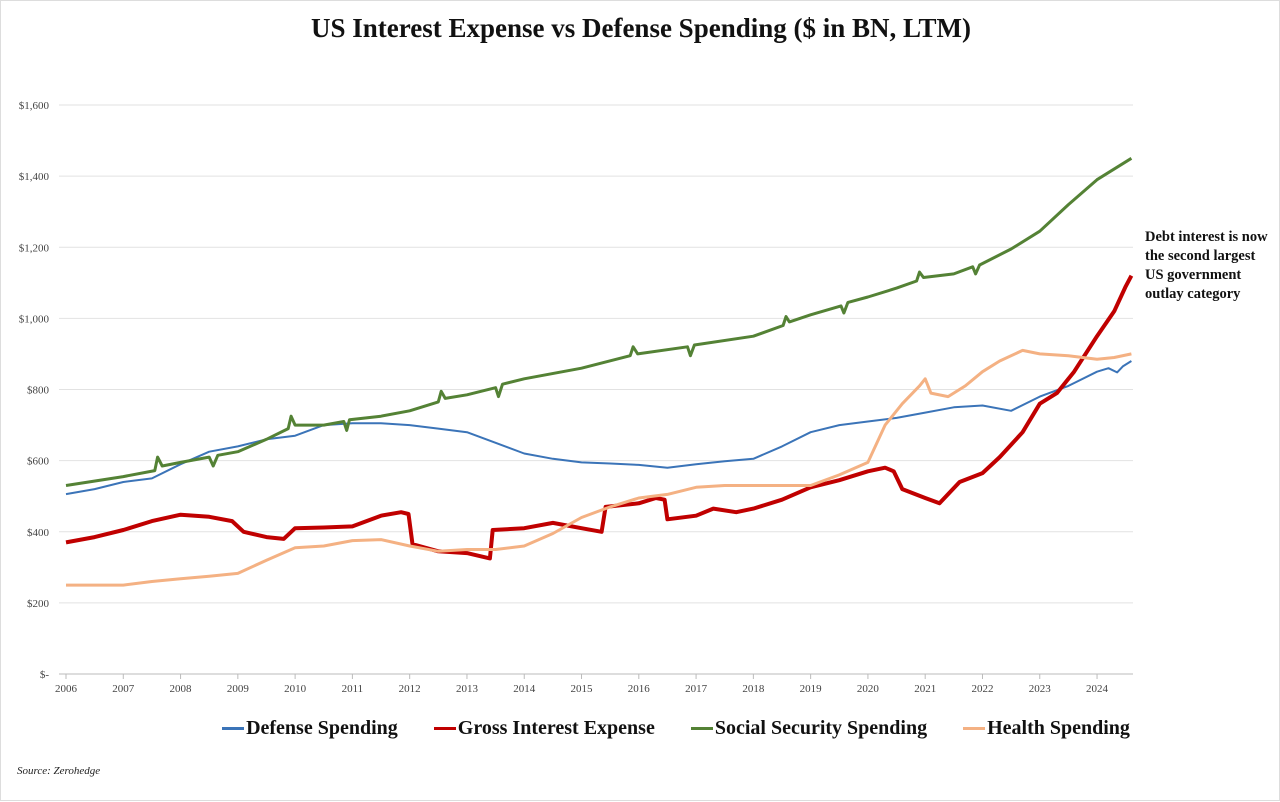 The width and height of the screenshot is (1280, 802). What do you see at coordinates (410, 689) in the screenshot?
I see `x-tick-label: 2012` at bounding box center [410, 689].